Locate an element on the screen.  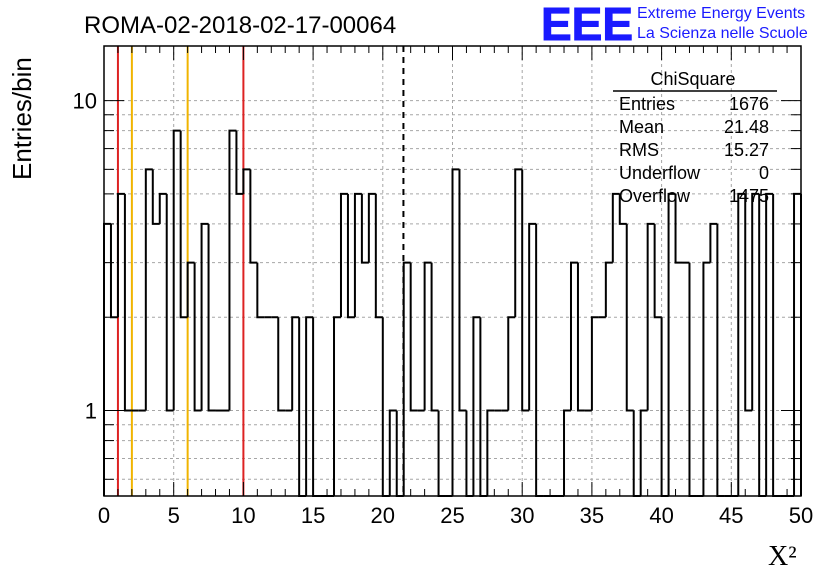
logo-line-1: Extreme Energy Events is located at coordinates (721, 13).